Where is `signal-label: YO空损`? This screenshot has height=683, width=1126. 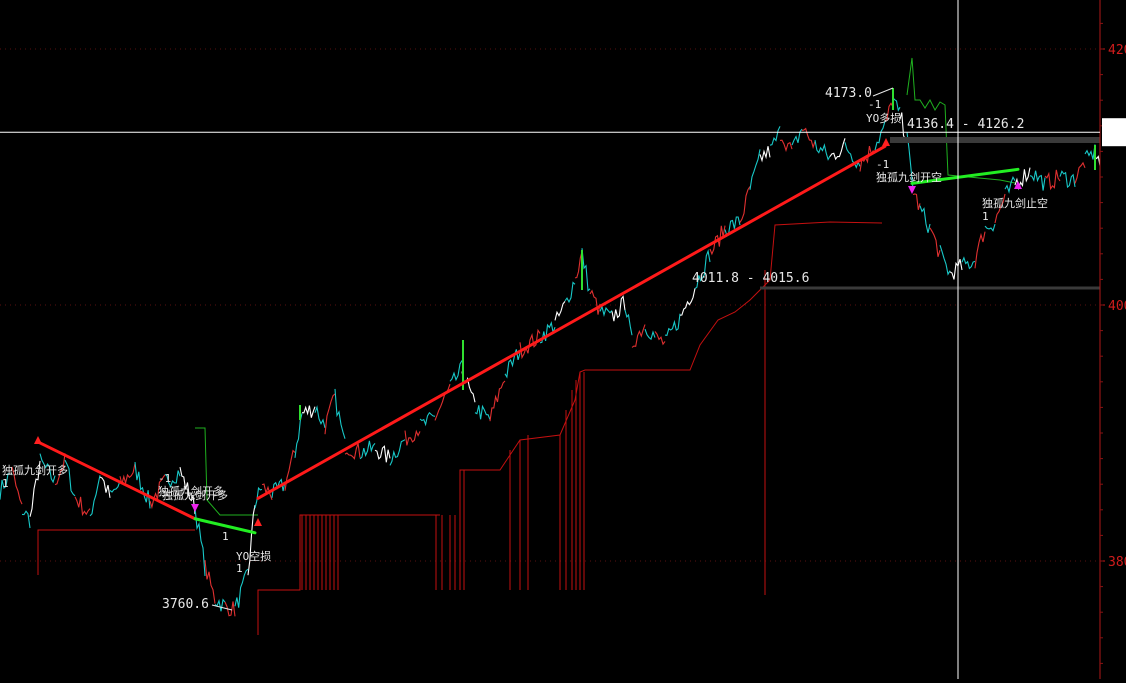 signal-label: YO空损 is located at coordinates (253, 556).